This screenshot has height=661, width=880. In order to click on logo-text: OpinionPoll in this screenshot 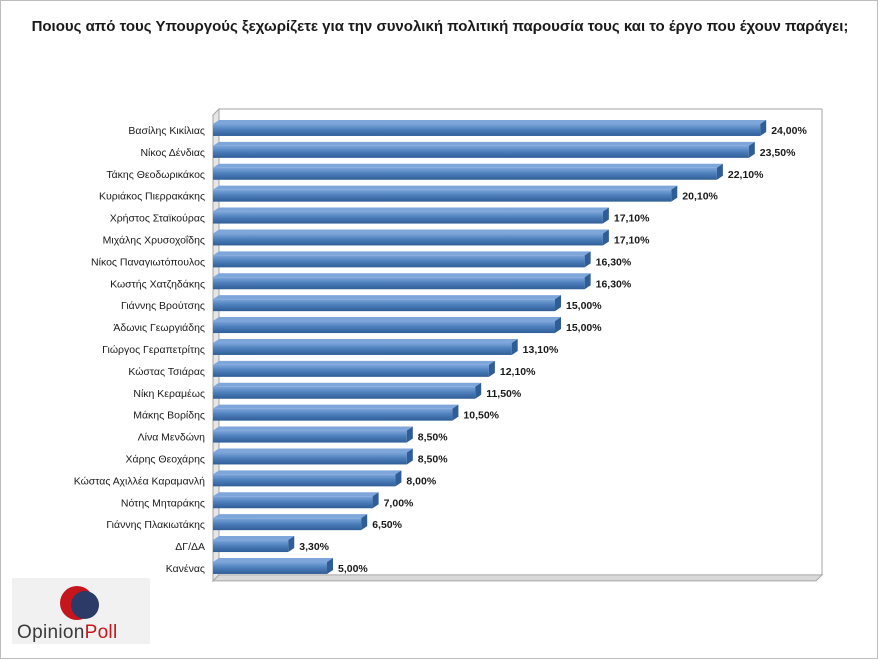, I will do `click(67, 633)`.